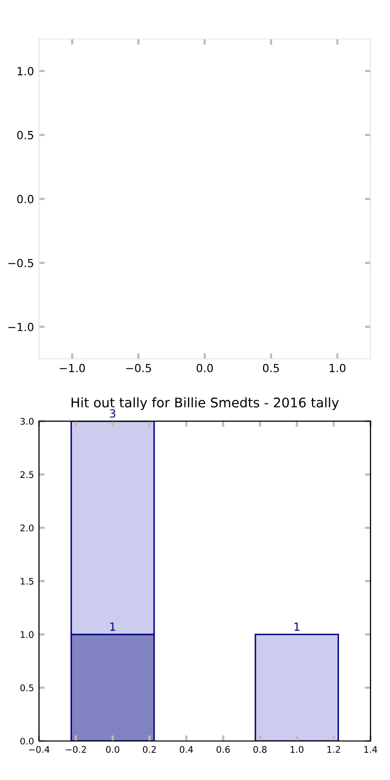 The image size is (390, 780). Describe the element at coordinates (72, 368) in the screenshot. I see `x-tick-label: −1.0` at that location.